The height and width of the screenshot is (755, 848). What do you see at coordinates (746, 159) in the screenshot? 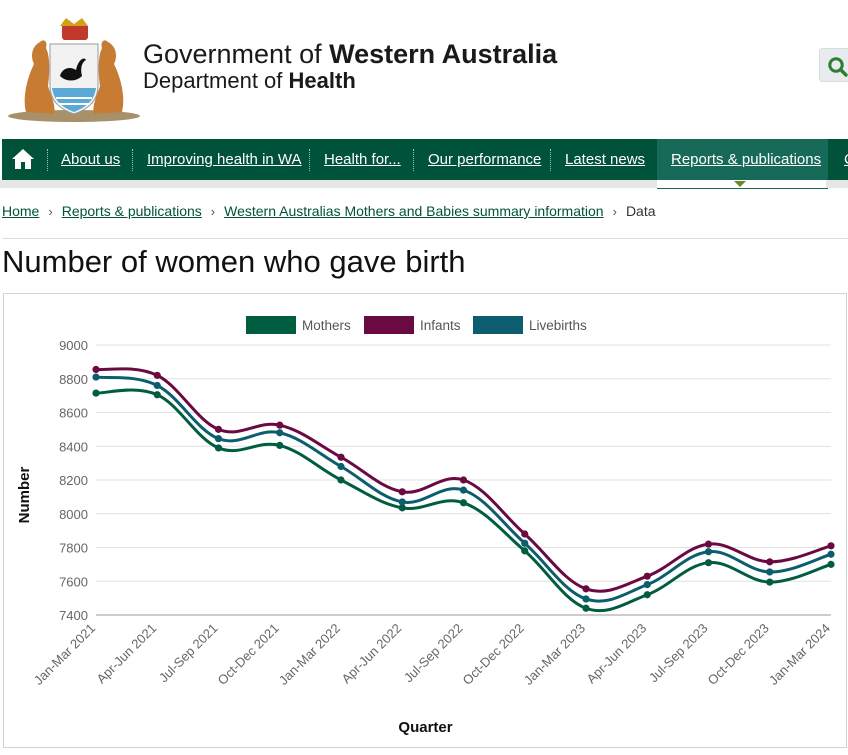
I see `nav-item-reports-publications: Reports & publications` at bounding box center [746, 159].